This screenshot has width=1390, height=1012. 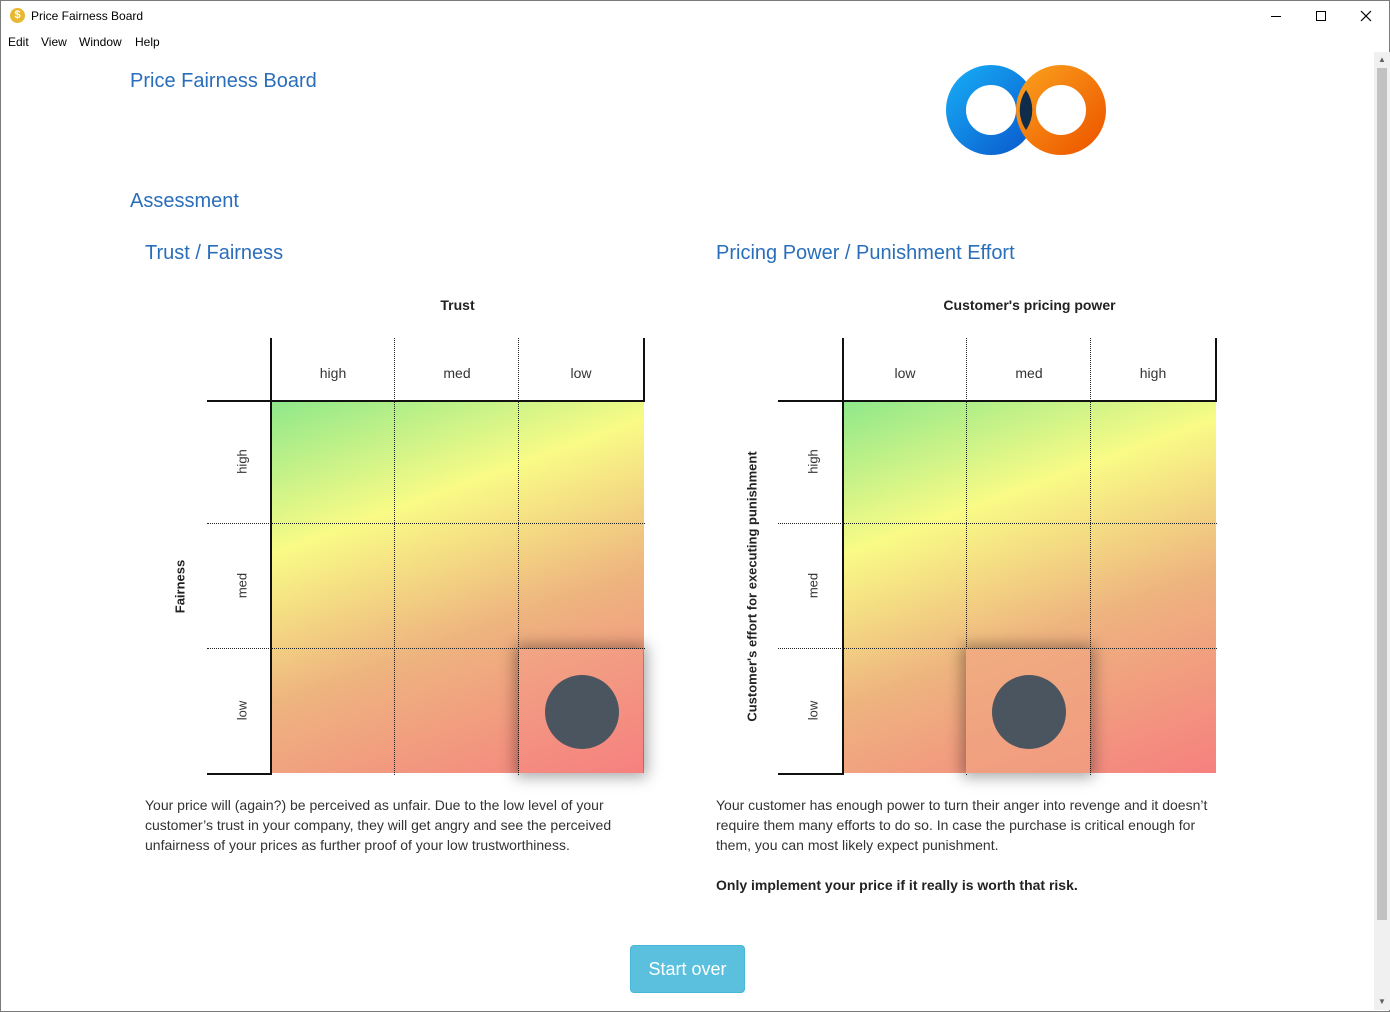 I want to click on maximize-icon, so click(x=1321, y=16).